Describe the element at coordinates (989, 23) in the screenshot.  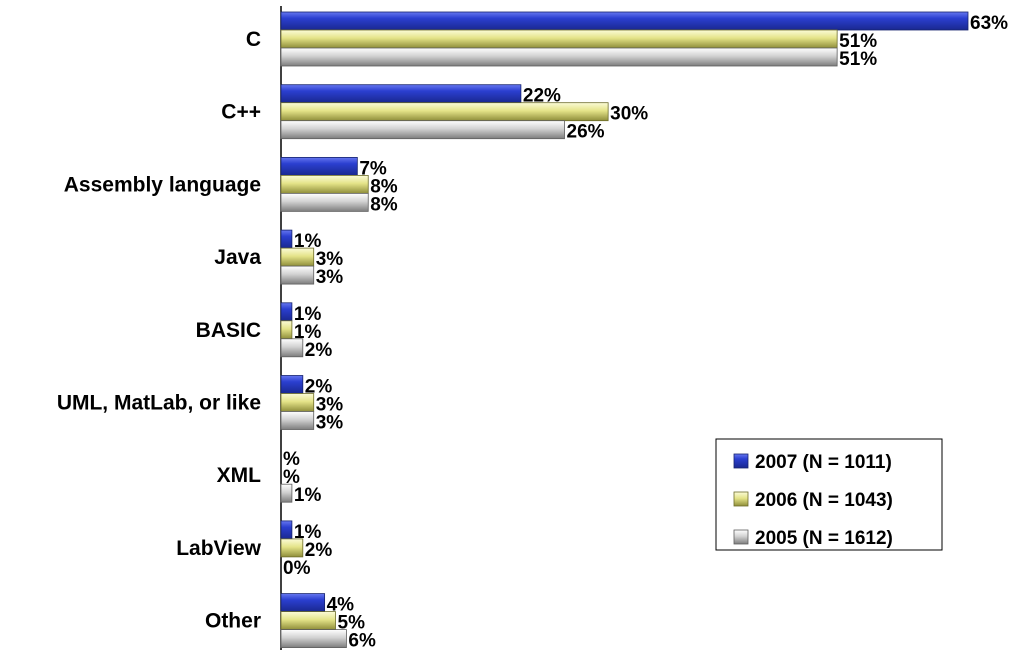
I see `data-label: 63%` at that location.